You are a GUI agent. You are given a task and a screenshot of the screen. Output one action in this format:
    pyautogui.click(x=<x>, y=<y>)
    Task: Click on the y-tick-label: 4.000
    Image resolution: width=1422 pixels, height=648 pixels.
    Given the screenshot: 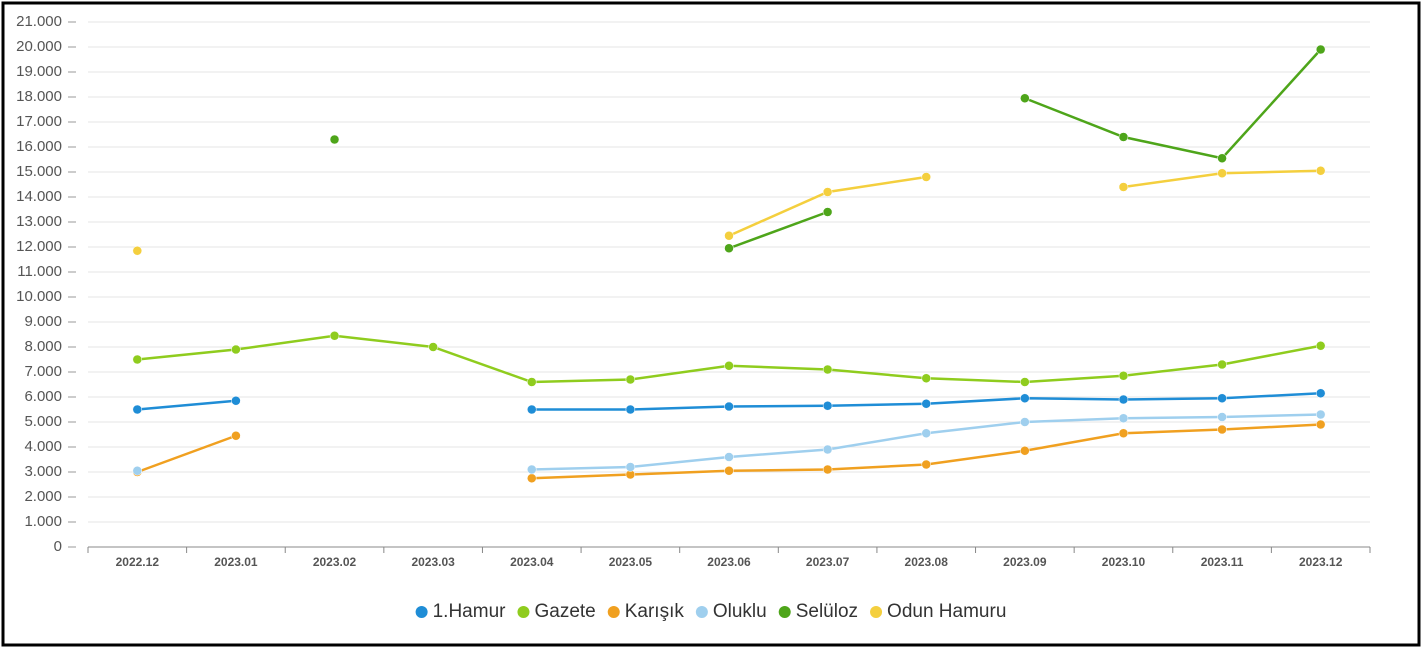 What is the action you would take?
    pyautogui.click(x=43, y=446)
    